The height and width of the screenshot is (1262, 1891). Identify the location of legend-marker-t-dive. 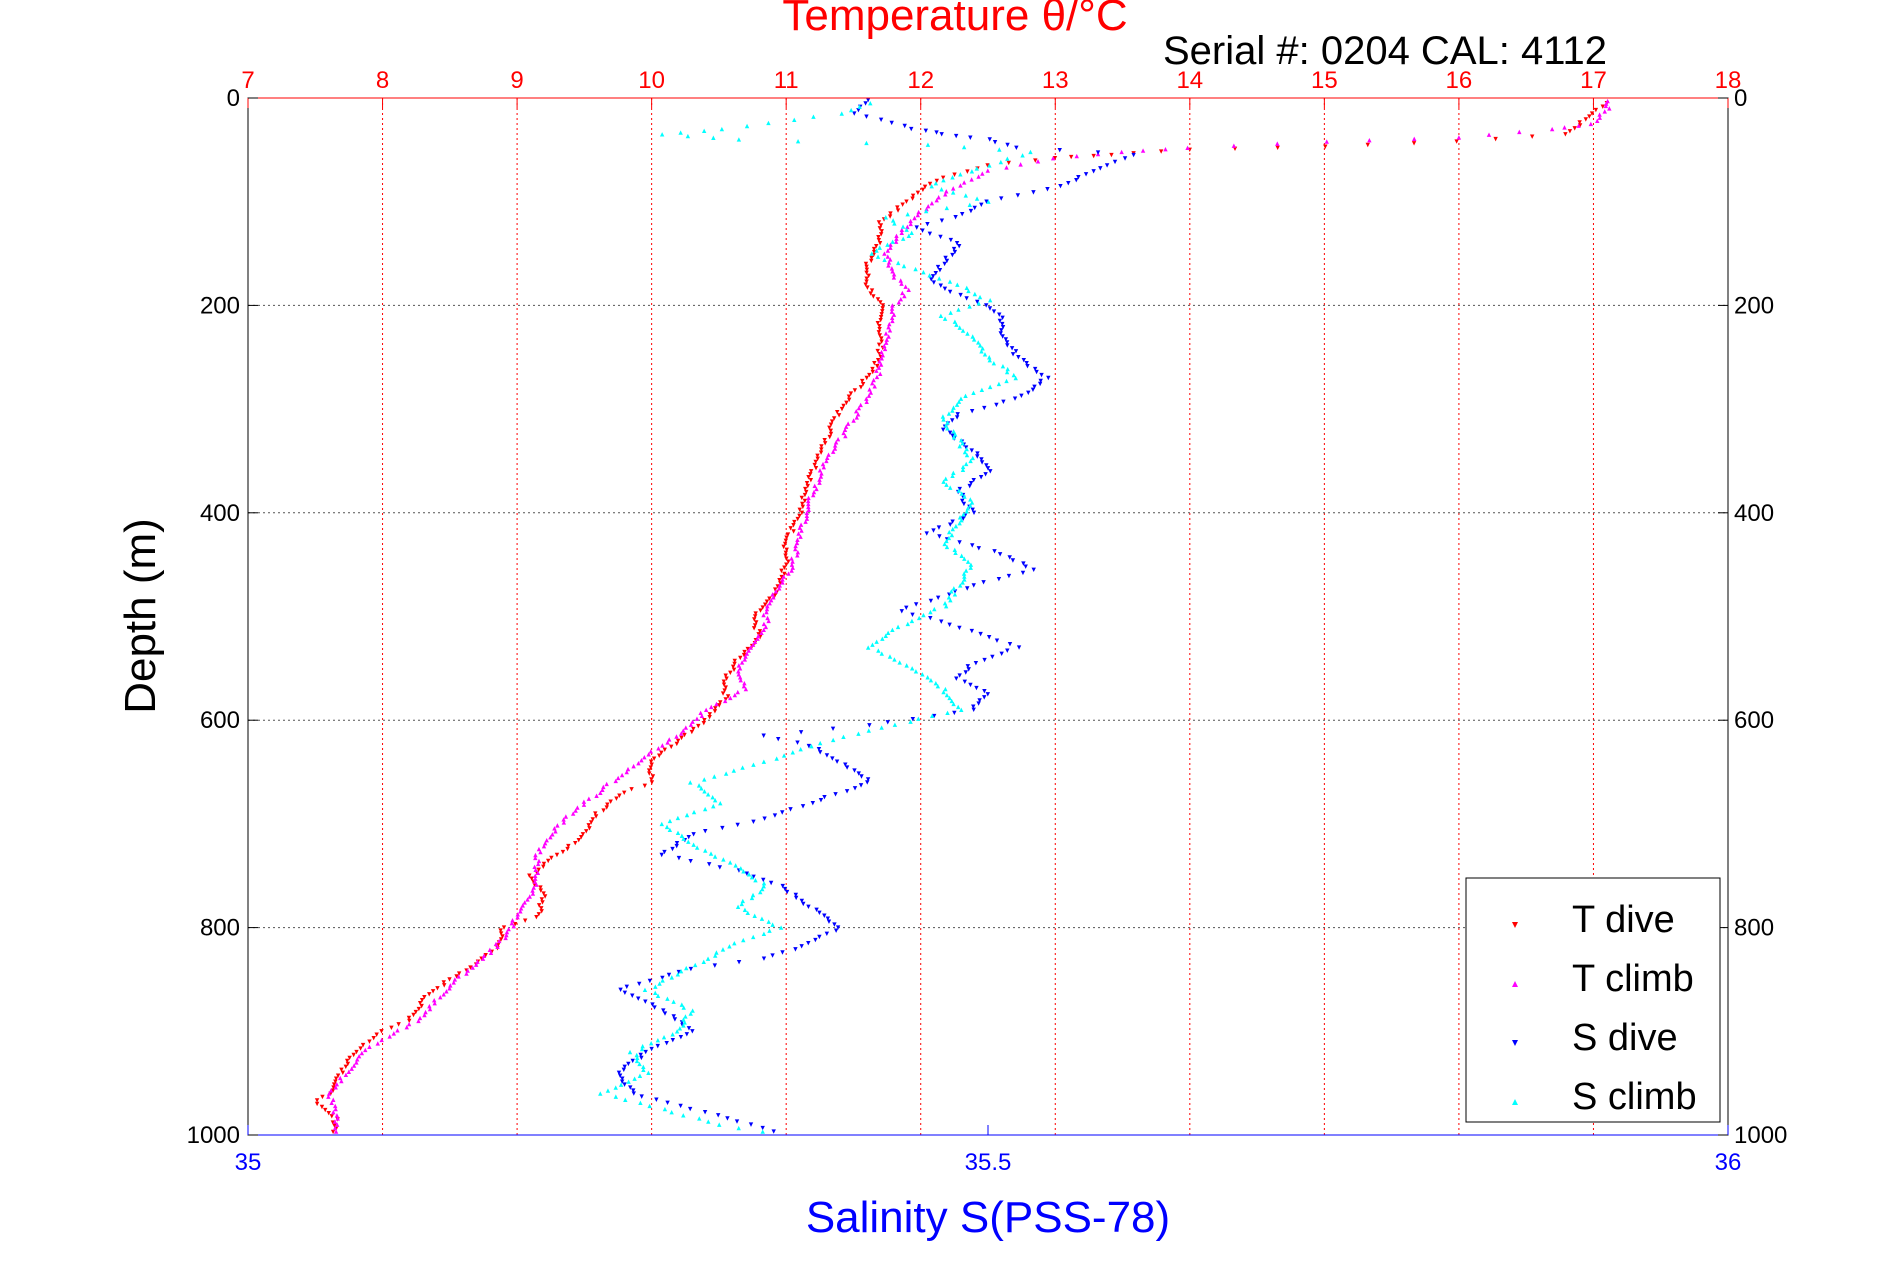
(1515, 925).